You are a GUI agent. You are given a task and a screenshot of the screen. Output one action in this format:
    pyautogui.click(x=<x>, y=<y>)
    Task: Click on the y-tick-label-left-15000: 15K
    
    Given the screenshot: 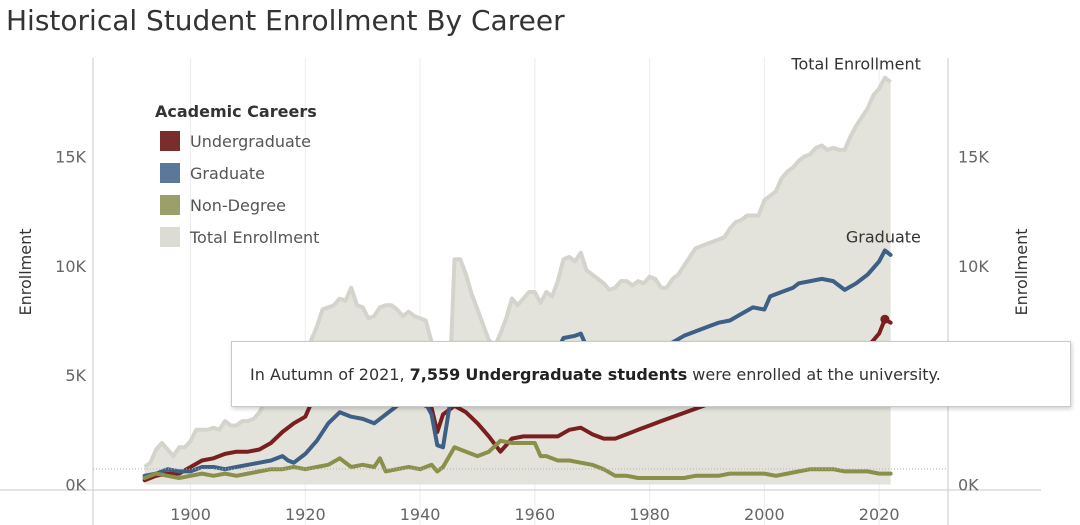 What is the action you would take?
    pyautogui.click(x=70, y=156)
    